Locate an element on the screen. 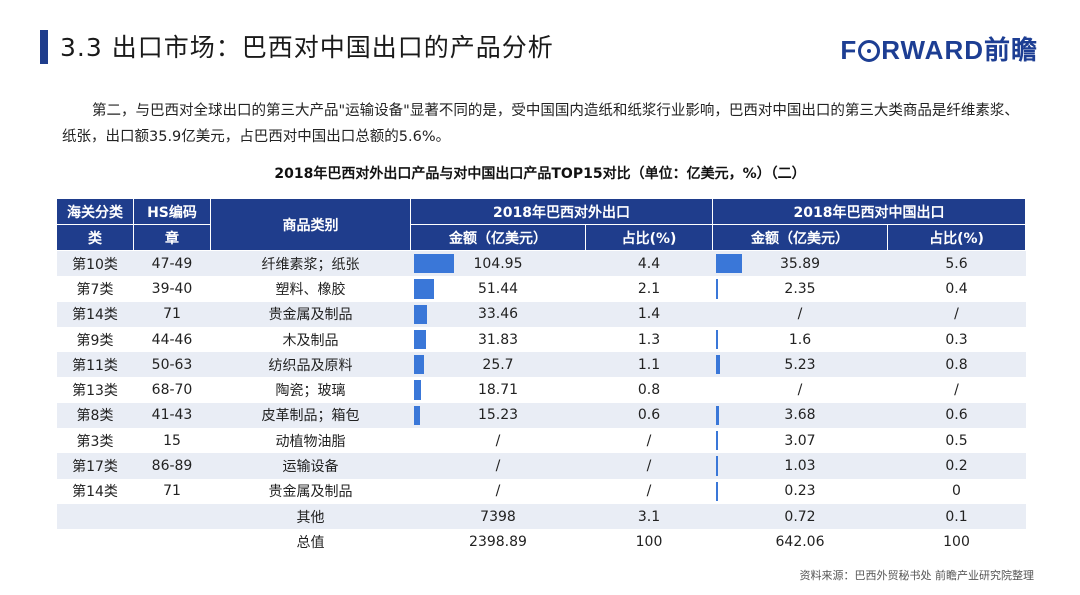 This screenshot has width=1080, height=595. cell-world-share-text: 3.1 is located at coordinates (649, 516).